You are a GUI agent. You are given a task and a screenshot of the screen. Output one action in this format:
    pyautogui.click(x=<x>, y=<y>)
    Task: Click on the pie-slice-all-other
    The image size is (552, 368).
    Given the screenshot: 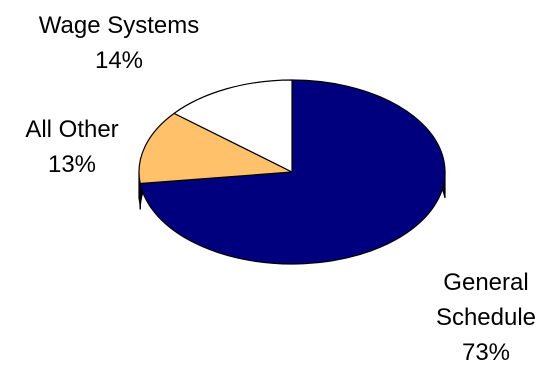 What is the action you would take?
    pyautogui.click(x=215, y=148)
    